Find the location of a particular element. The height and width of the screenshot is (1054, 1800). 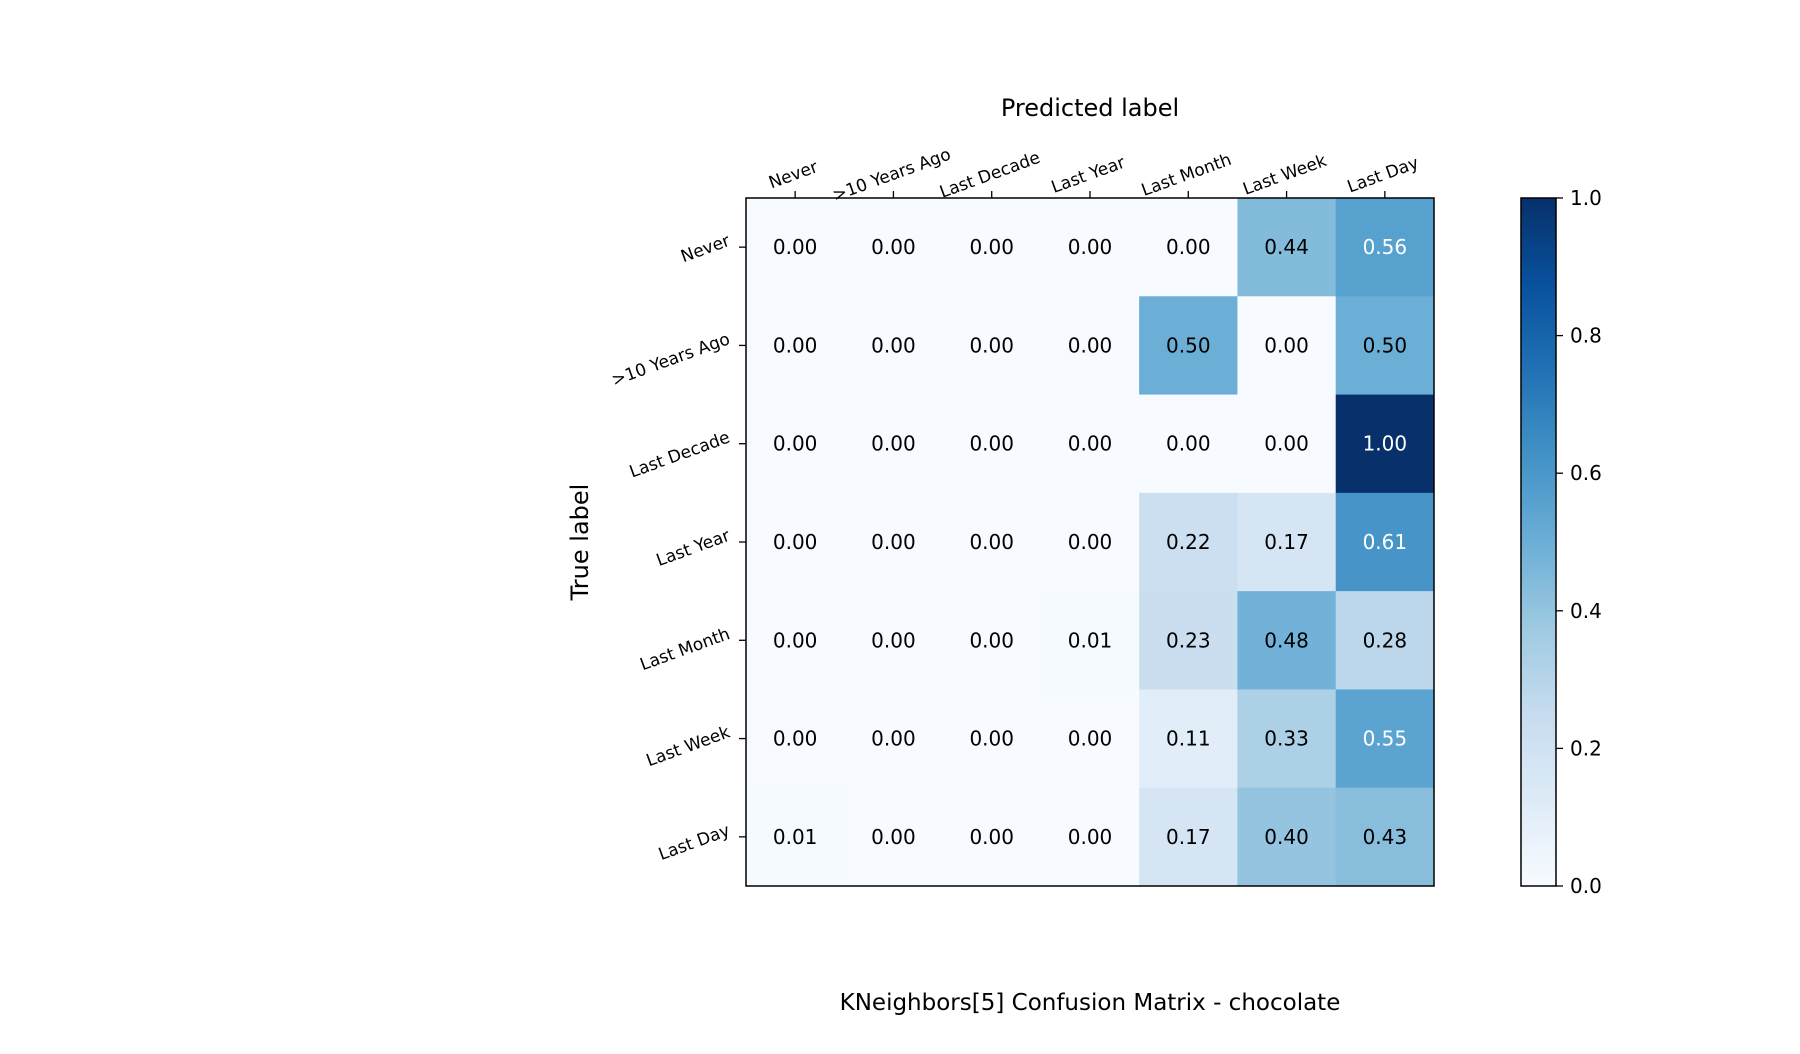

cell-value-label: 0.22 is located at coordinates (1188, 542).